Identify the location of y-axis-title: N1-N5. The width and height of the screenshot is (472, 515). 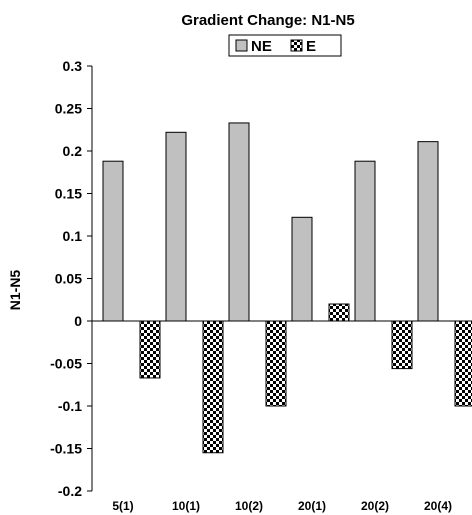
(15, 290).